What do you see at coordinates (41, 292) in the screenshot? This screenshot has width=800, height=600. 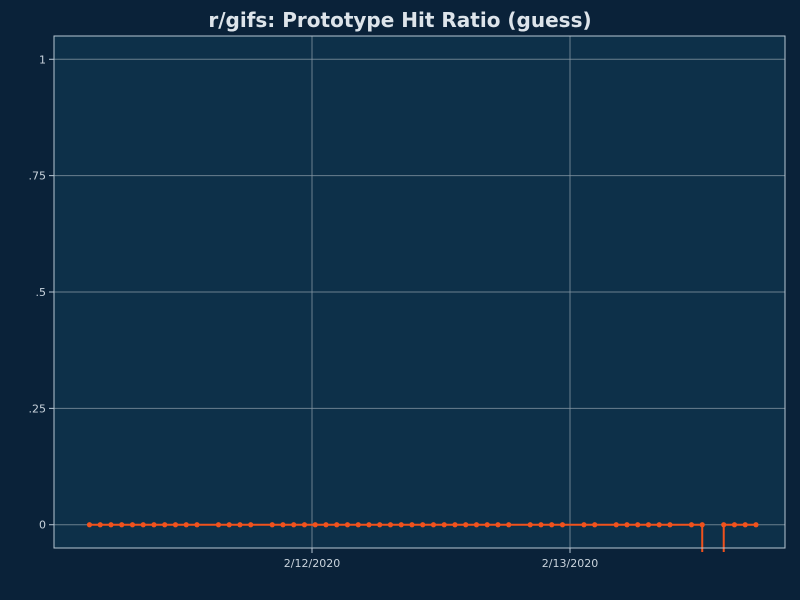 I see `y-tick-label: .5` at bounding box center [41, 292].